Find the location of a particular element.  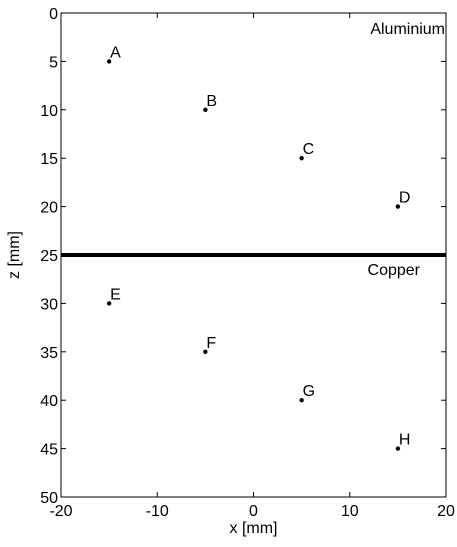

y-tick-label: 20 is located at coordinates (49, 208).